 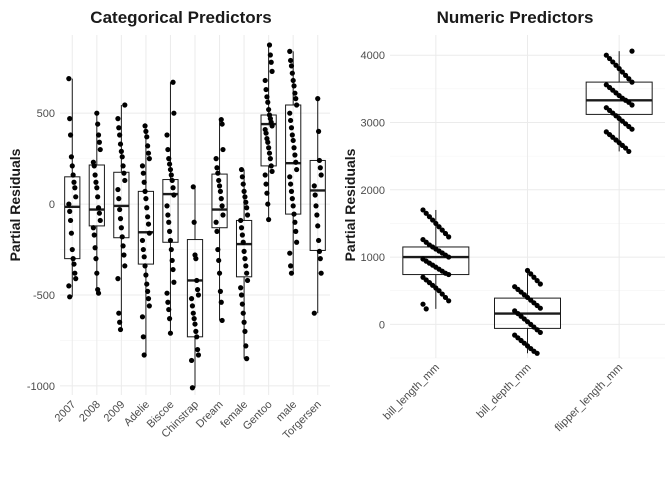 What do you see at coordinates (96, 195) in the screenshot?
I see `box-iqr` at bounding box center [96, 195].